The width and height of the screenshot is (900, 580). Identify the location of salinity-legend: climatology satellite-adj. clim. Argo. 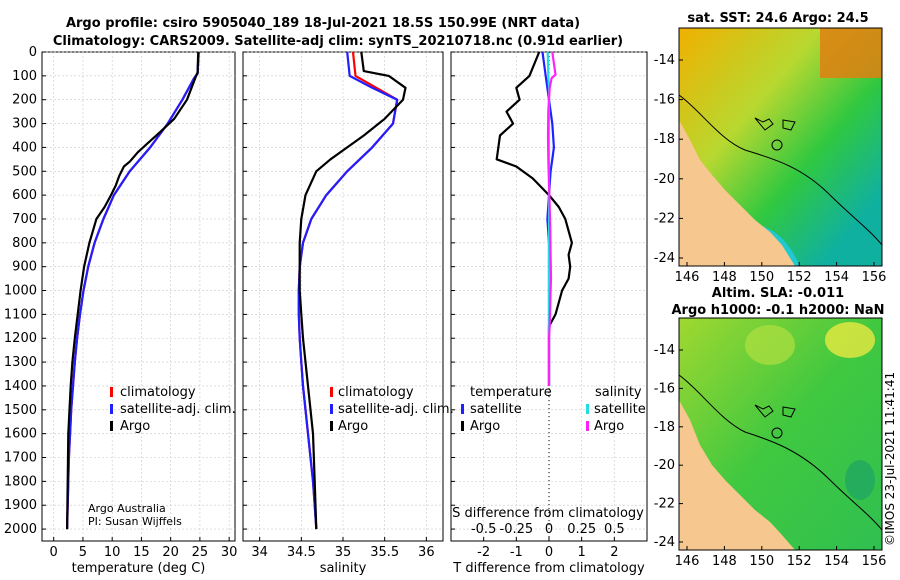
(392, 409).